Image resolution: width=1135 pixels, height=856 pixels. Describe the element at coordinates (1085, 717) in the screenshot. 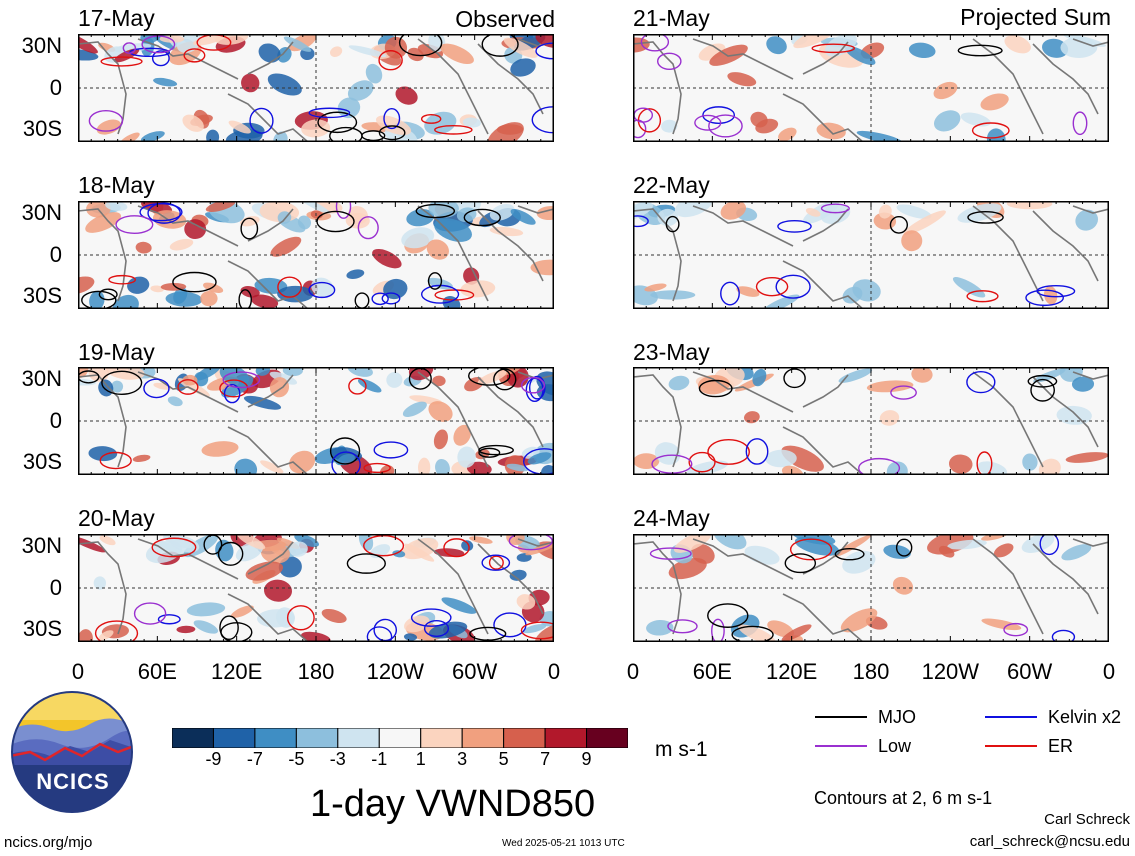

I see `legend-label: Kelvin x2` at that location.